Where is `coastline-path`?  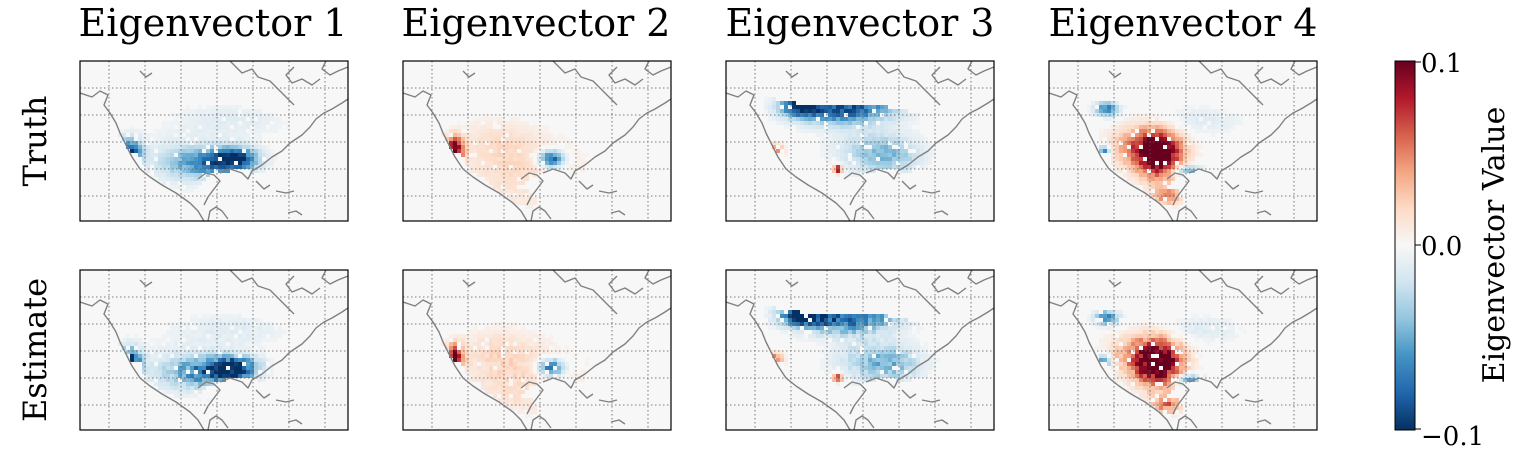 coastline-path is located at coordinates (864, 213).